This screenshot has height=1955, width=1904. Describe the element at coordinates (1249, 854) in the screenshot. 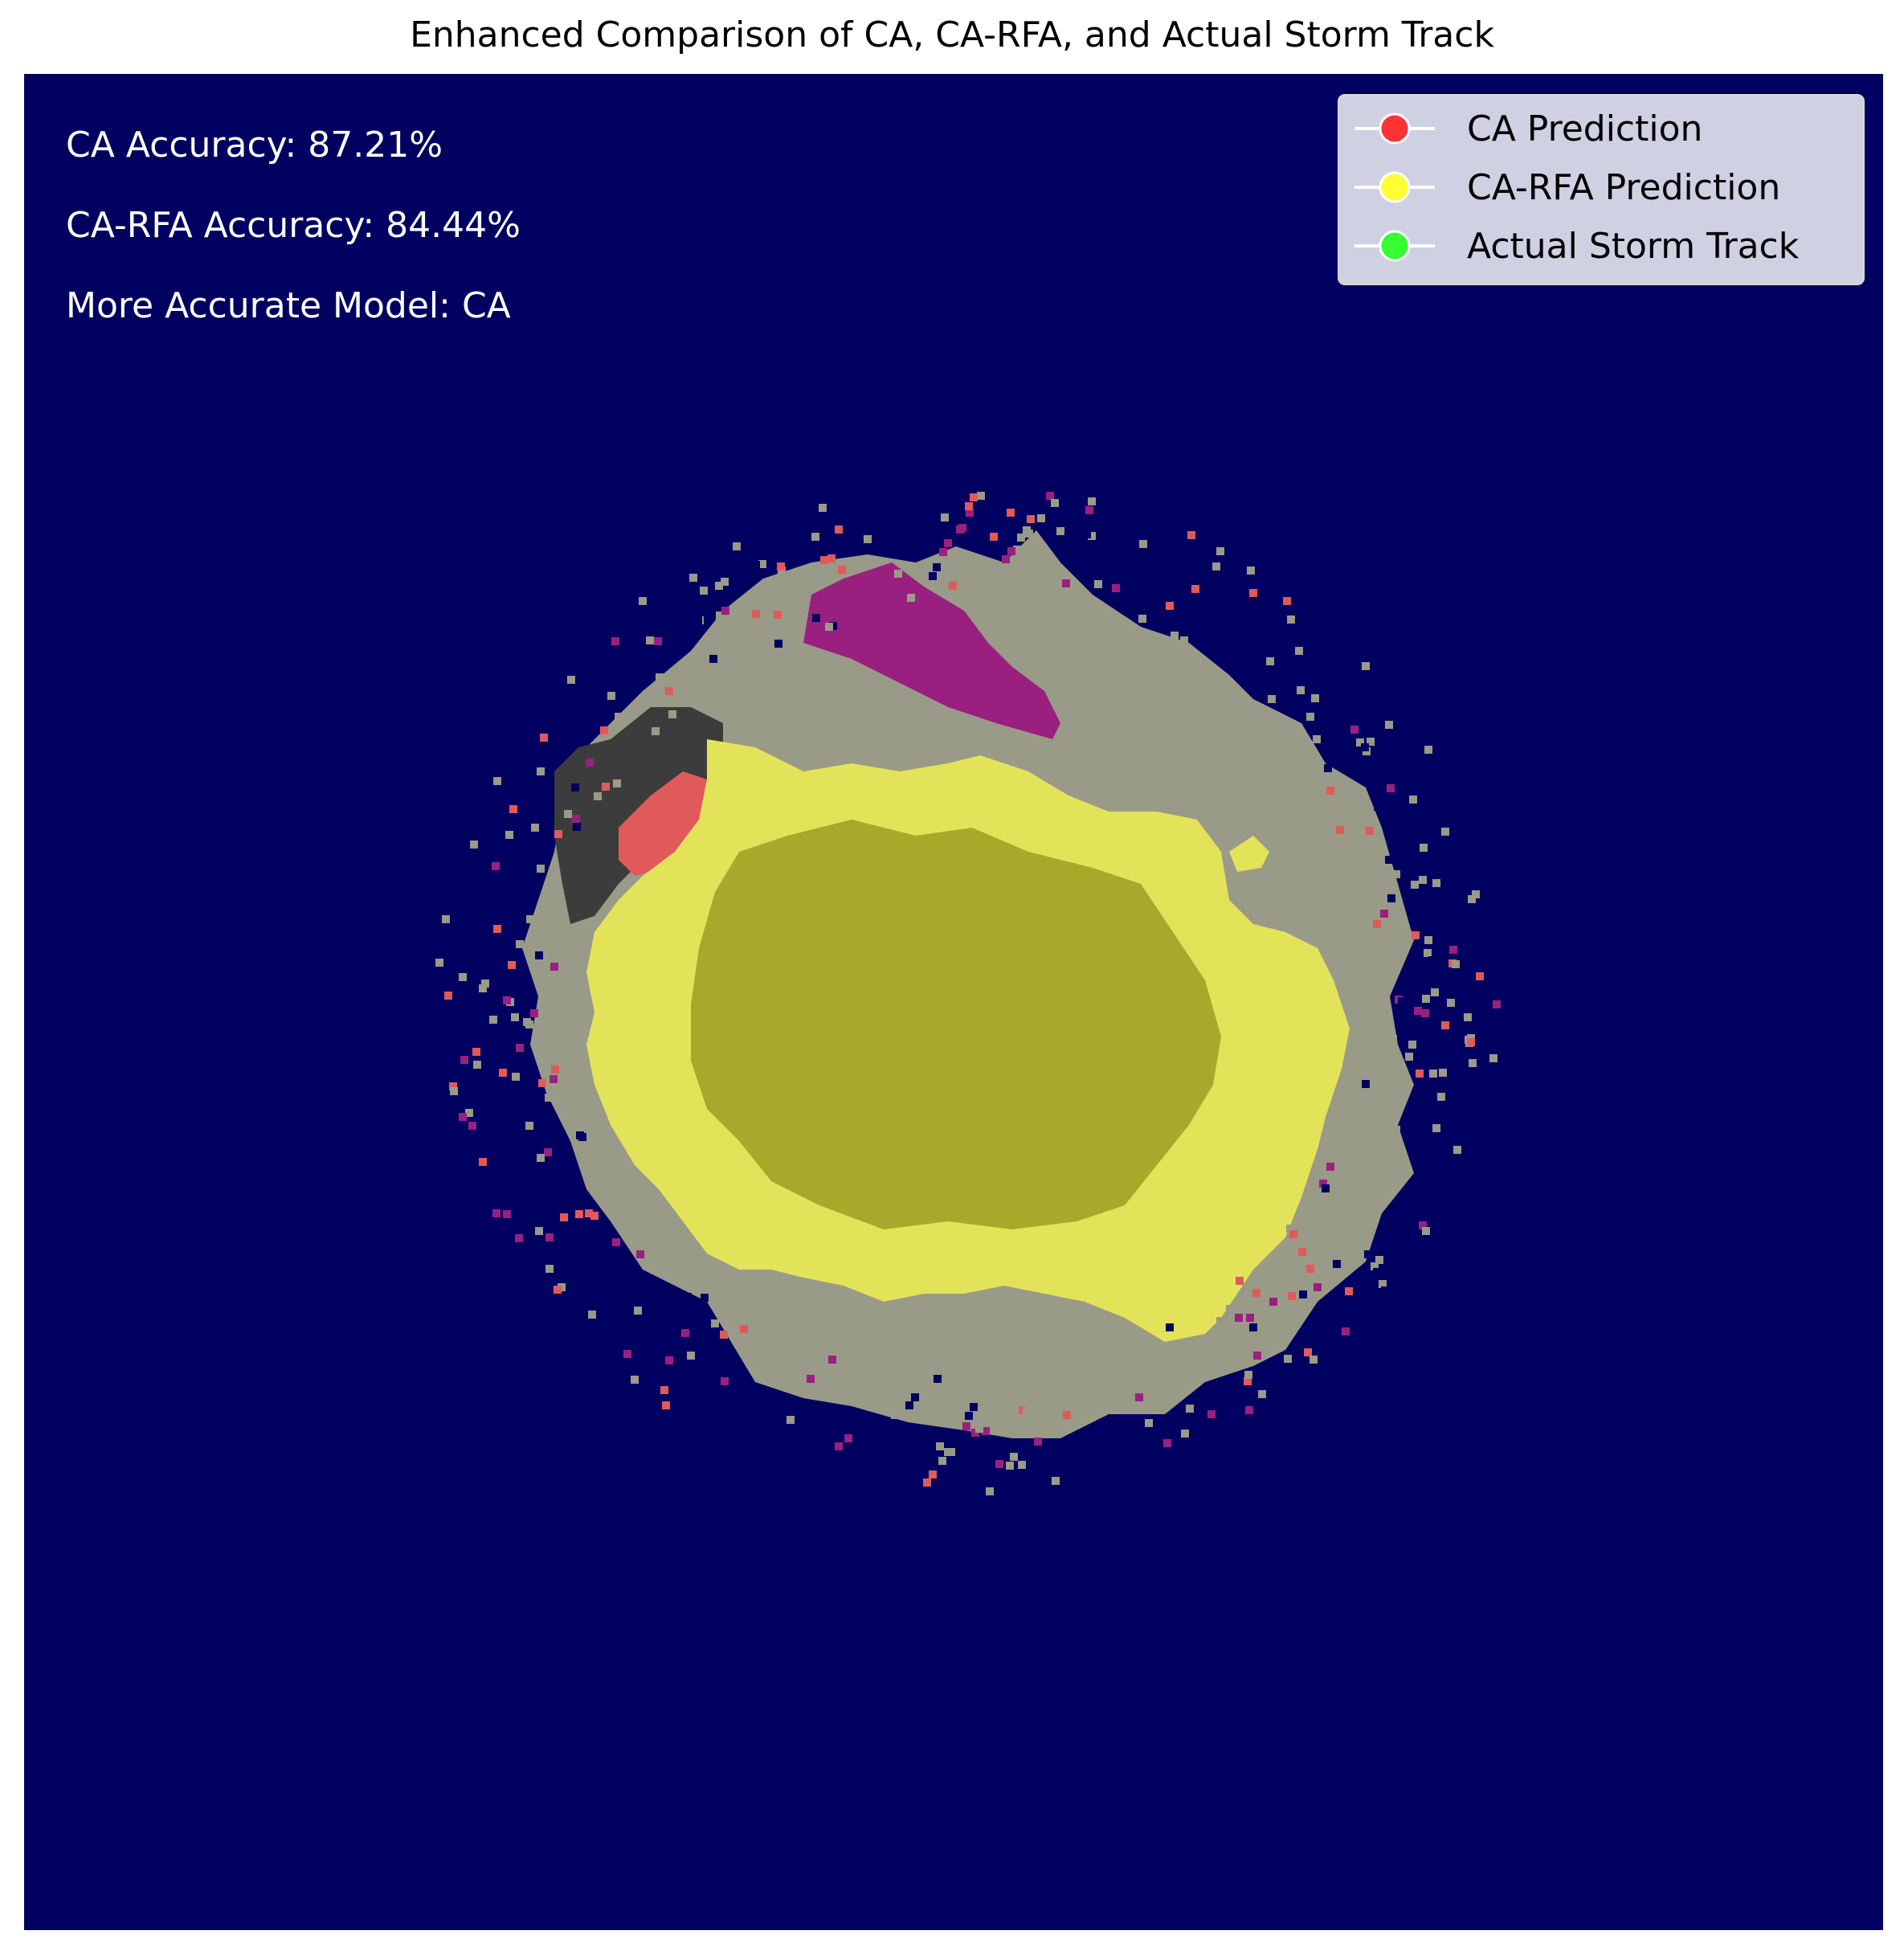

I see `ca-rfa-bump-right` at that location.